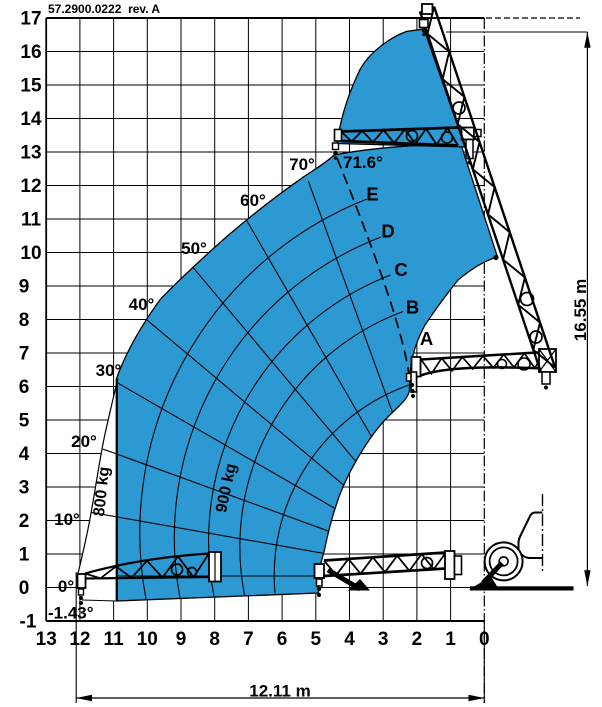 The height and width of the screenshot is (707, 602). What do you see at coordinates (28, 622) in the screenshot?
I see `svg-text: -1` at bounding box center [28, 622].